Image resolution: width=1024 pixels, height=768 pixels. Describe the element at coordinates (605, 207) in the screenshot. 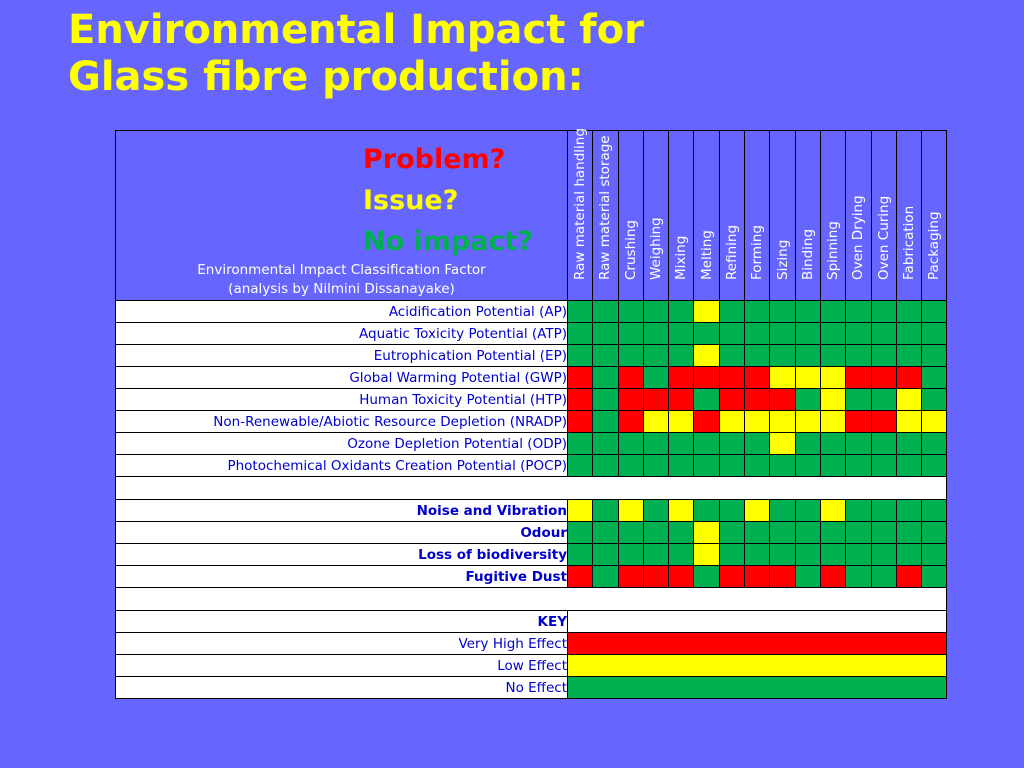

I see `column-header-label: Raw material storage` at that location.